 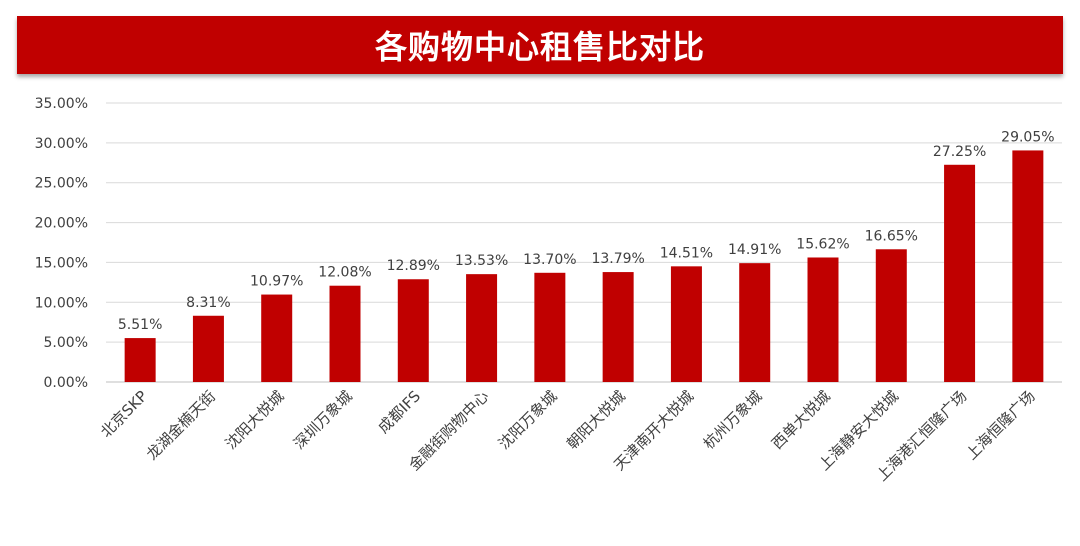 What do you see at coordinates (733, 420) in the screenshot?
I see `category-label: 杭州万象城` at bounding box center [733, 420].